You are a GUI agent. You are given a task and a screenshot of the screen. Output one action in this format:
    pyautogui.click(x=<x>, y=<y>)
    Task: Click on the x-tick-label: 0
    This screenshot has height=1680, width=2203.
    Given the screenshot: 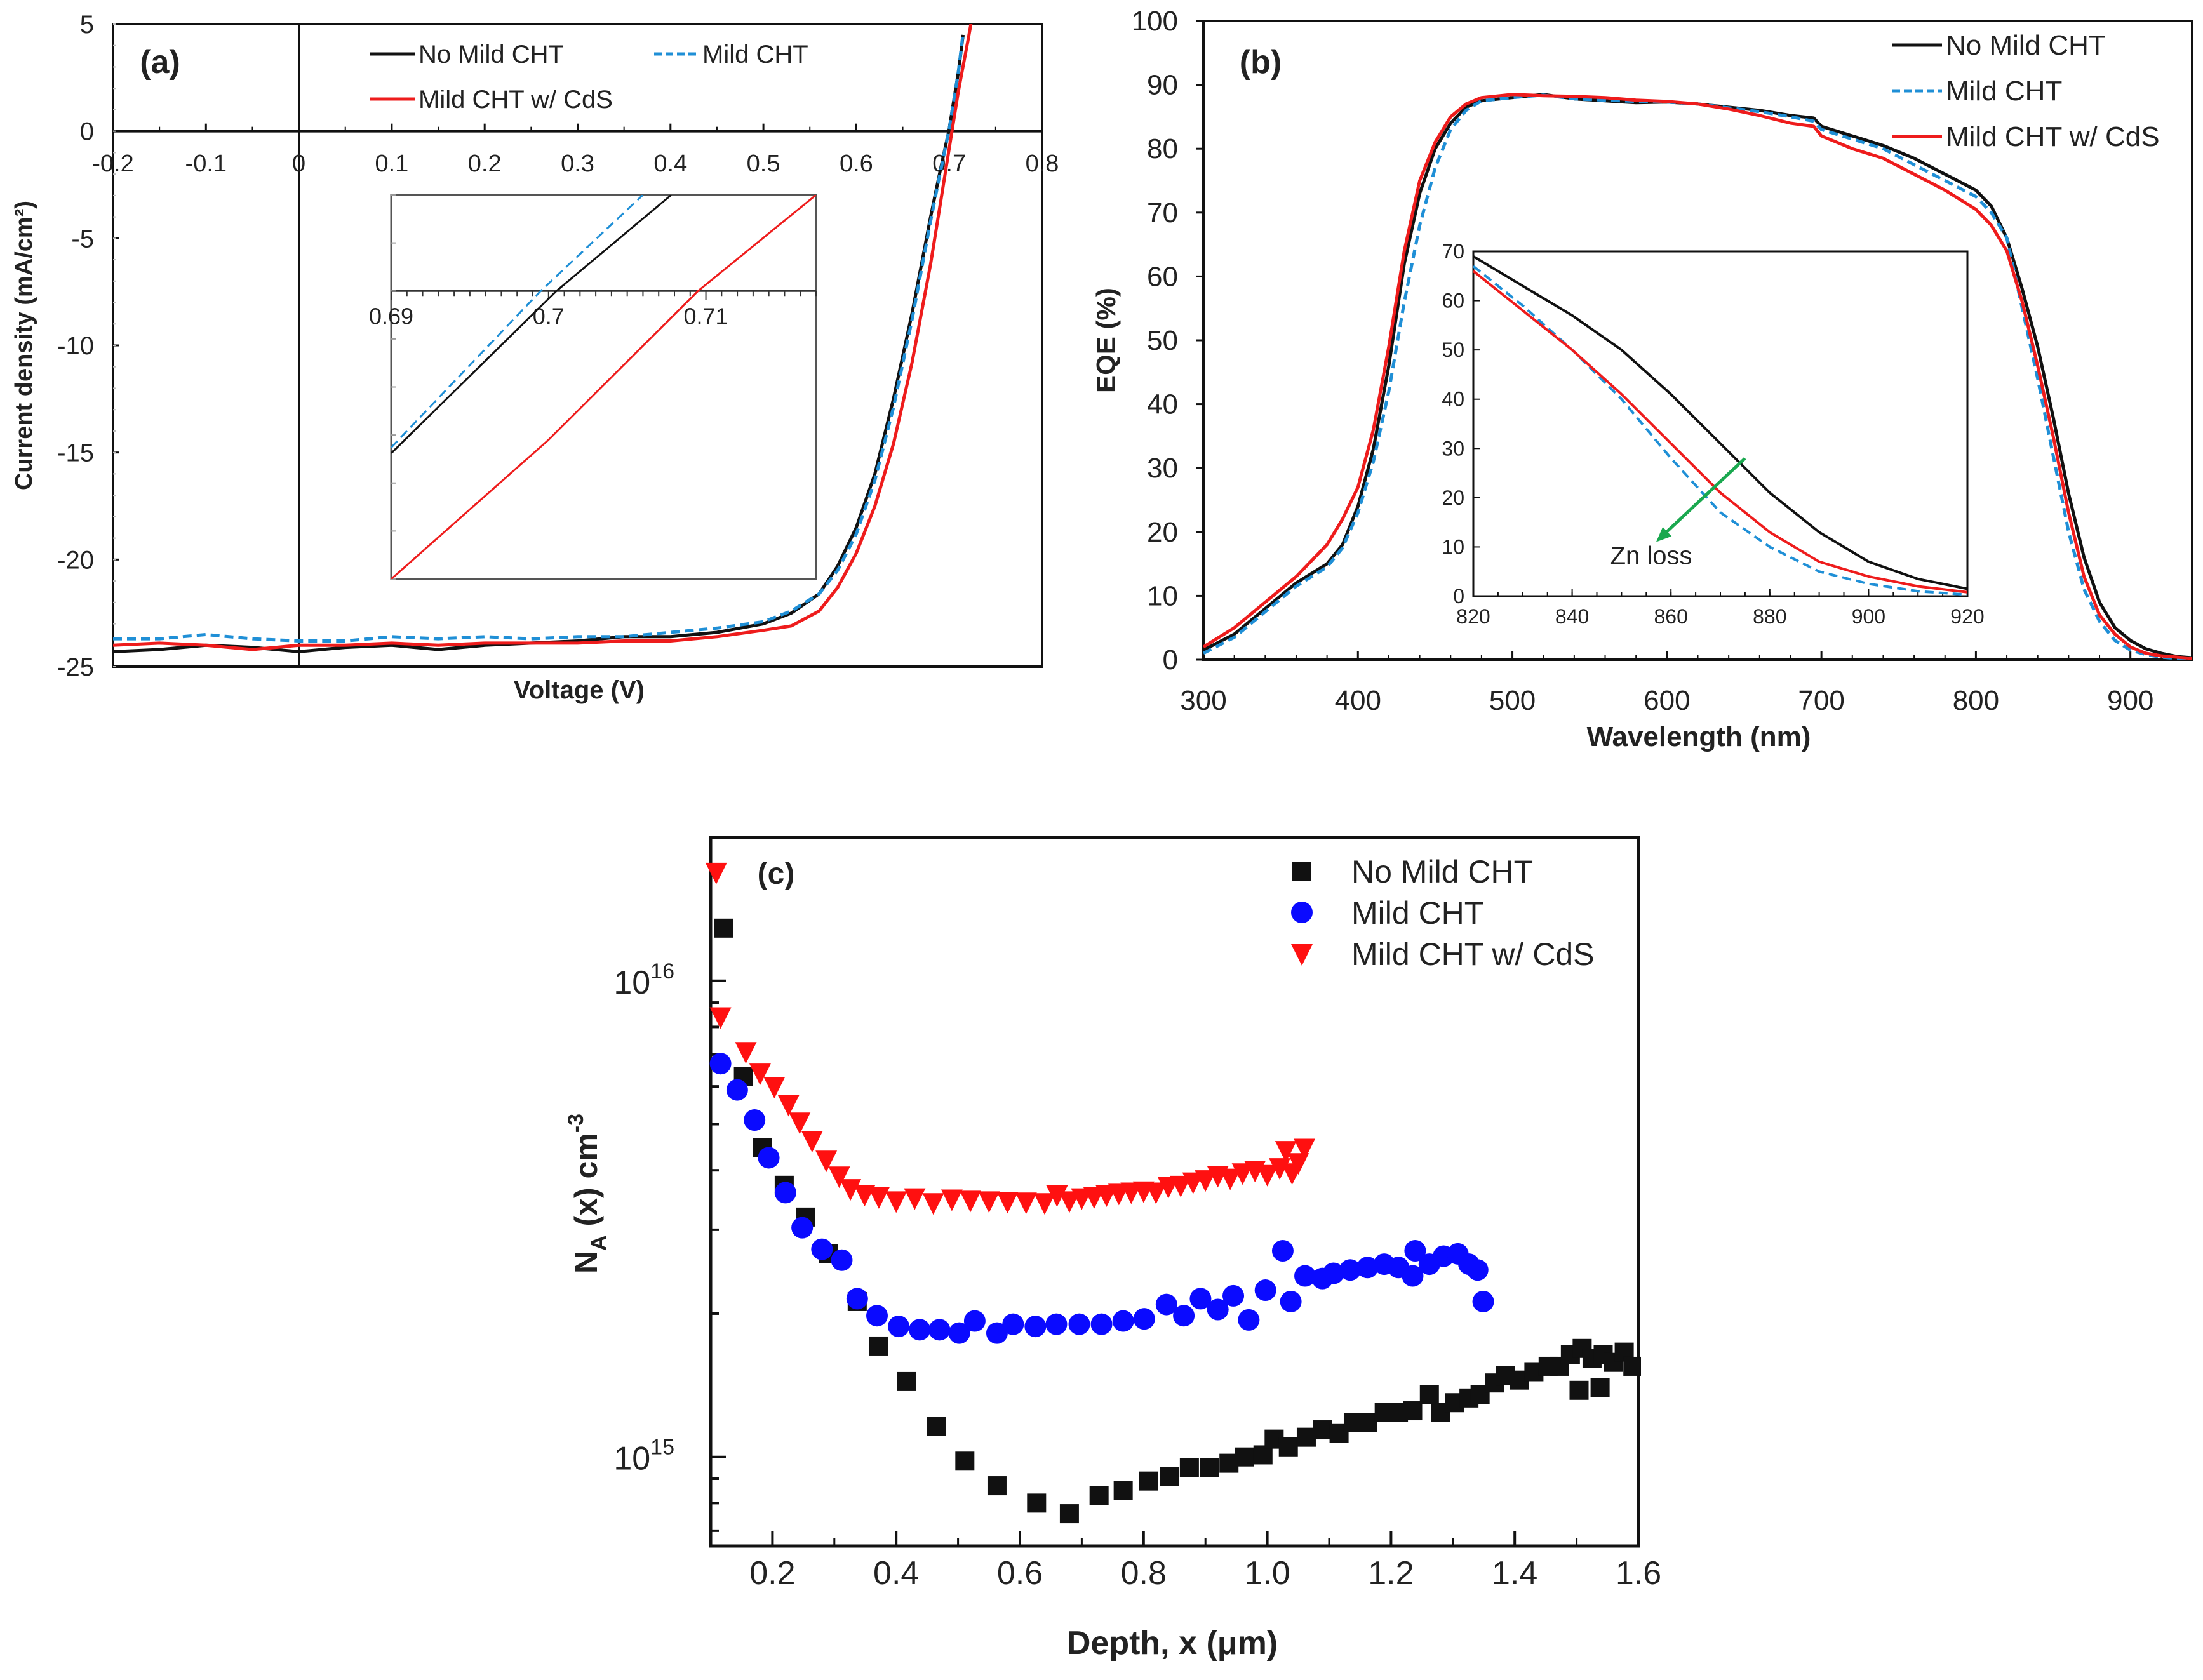 What is the action you would take?
    pyautogui.click(x=298, y=163)
    